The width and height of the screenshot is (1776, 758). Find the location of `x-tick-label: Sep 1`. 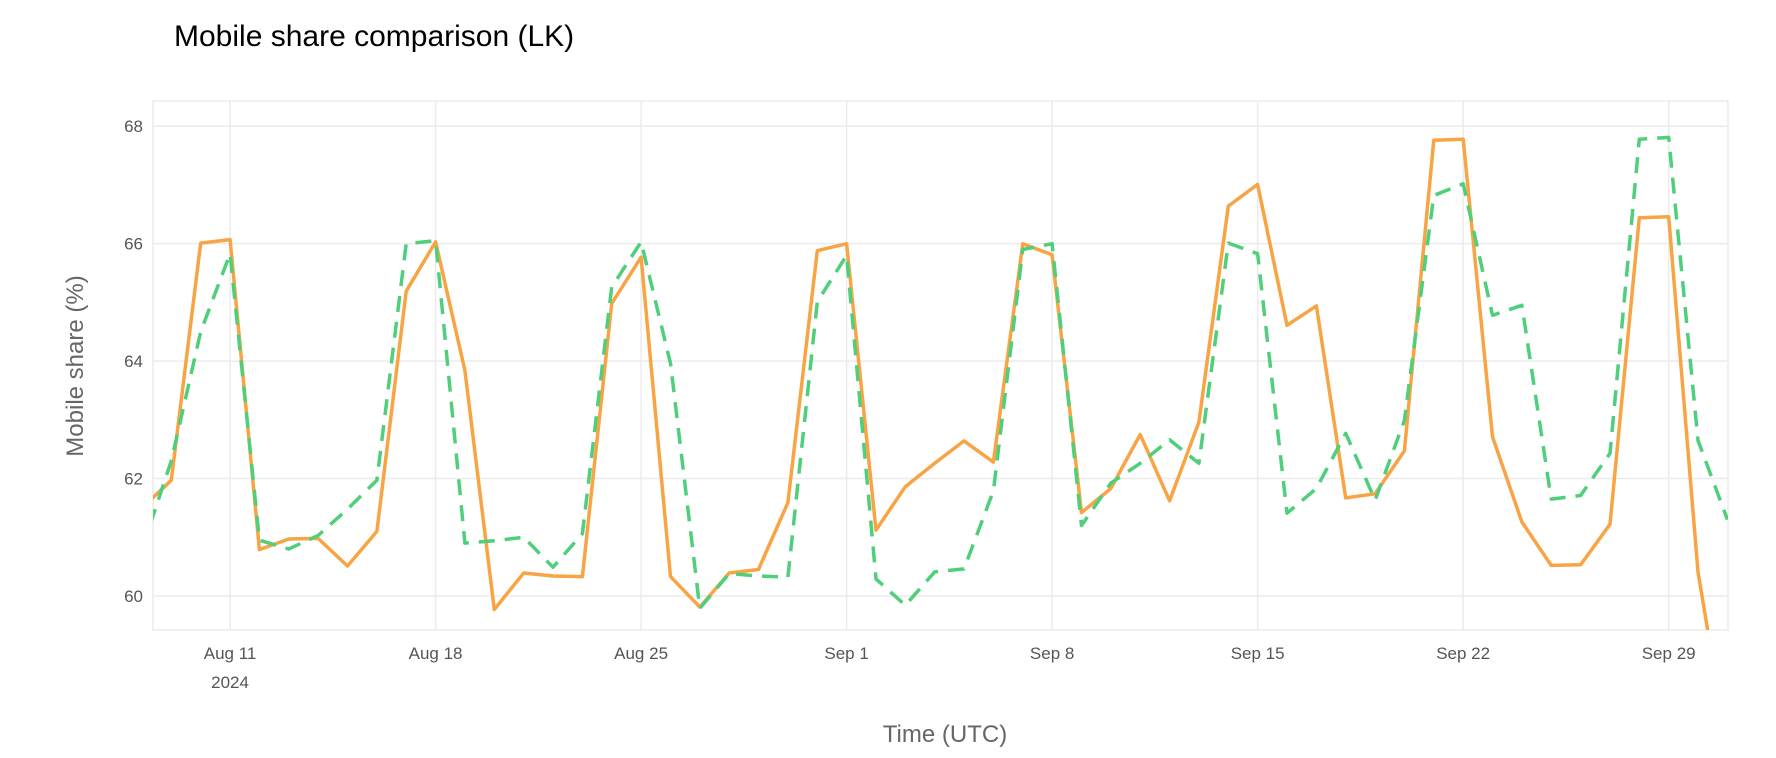

x-tick-label: Sep 1 is located at coordinates (846, 653).